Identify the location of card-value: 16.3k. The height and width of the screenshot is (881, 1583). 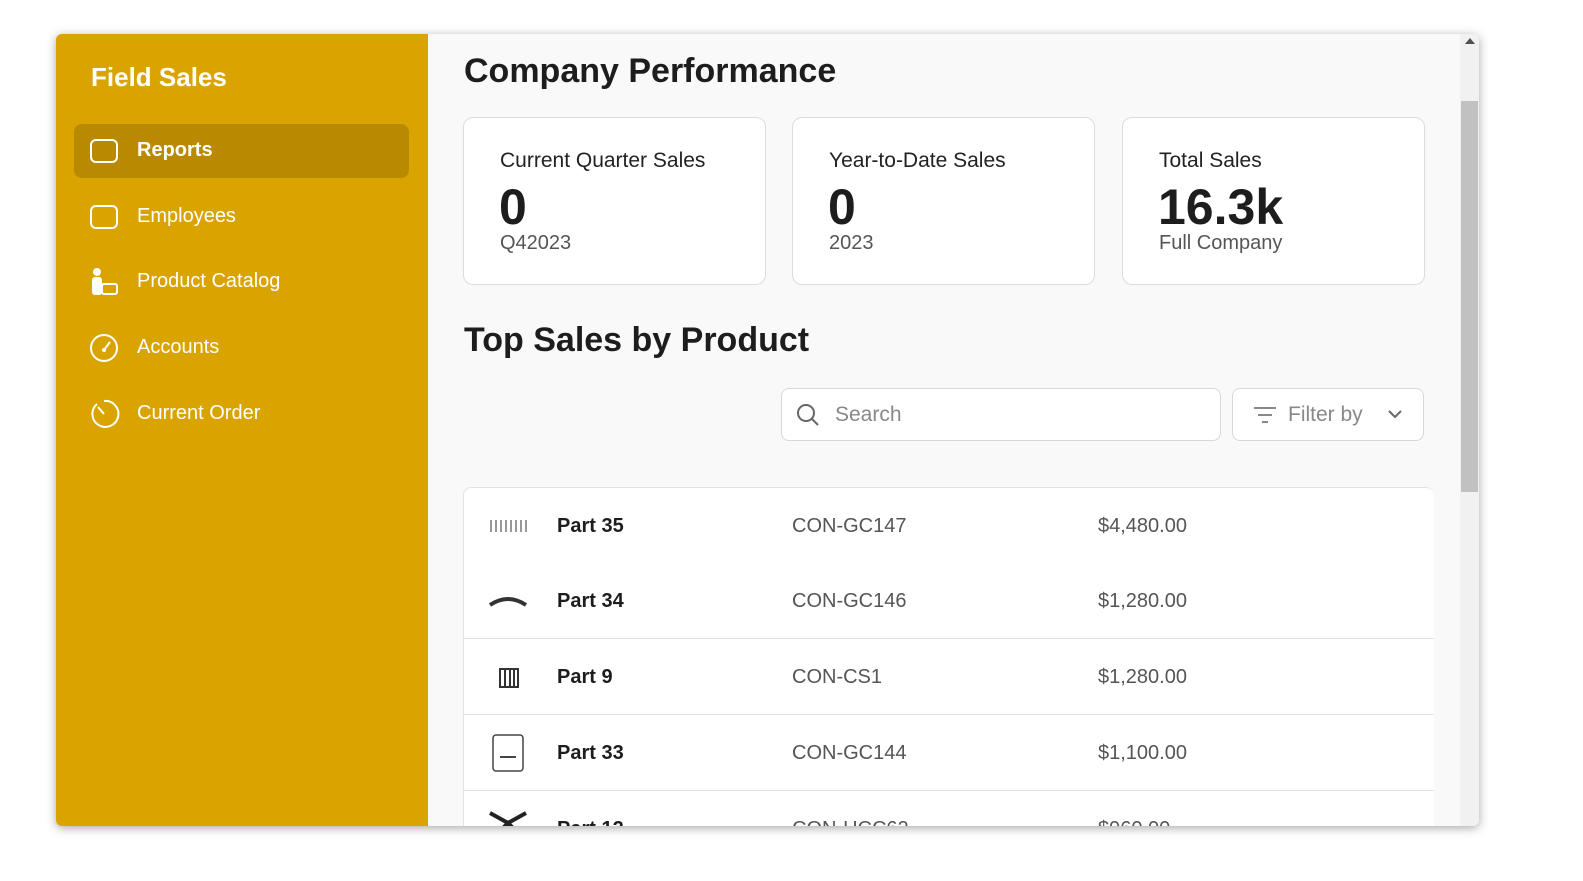
(1221, 207).